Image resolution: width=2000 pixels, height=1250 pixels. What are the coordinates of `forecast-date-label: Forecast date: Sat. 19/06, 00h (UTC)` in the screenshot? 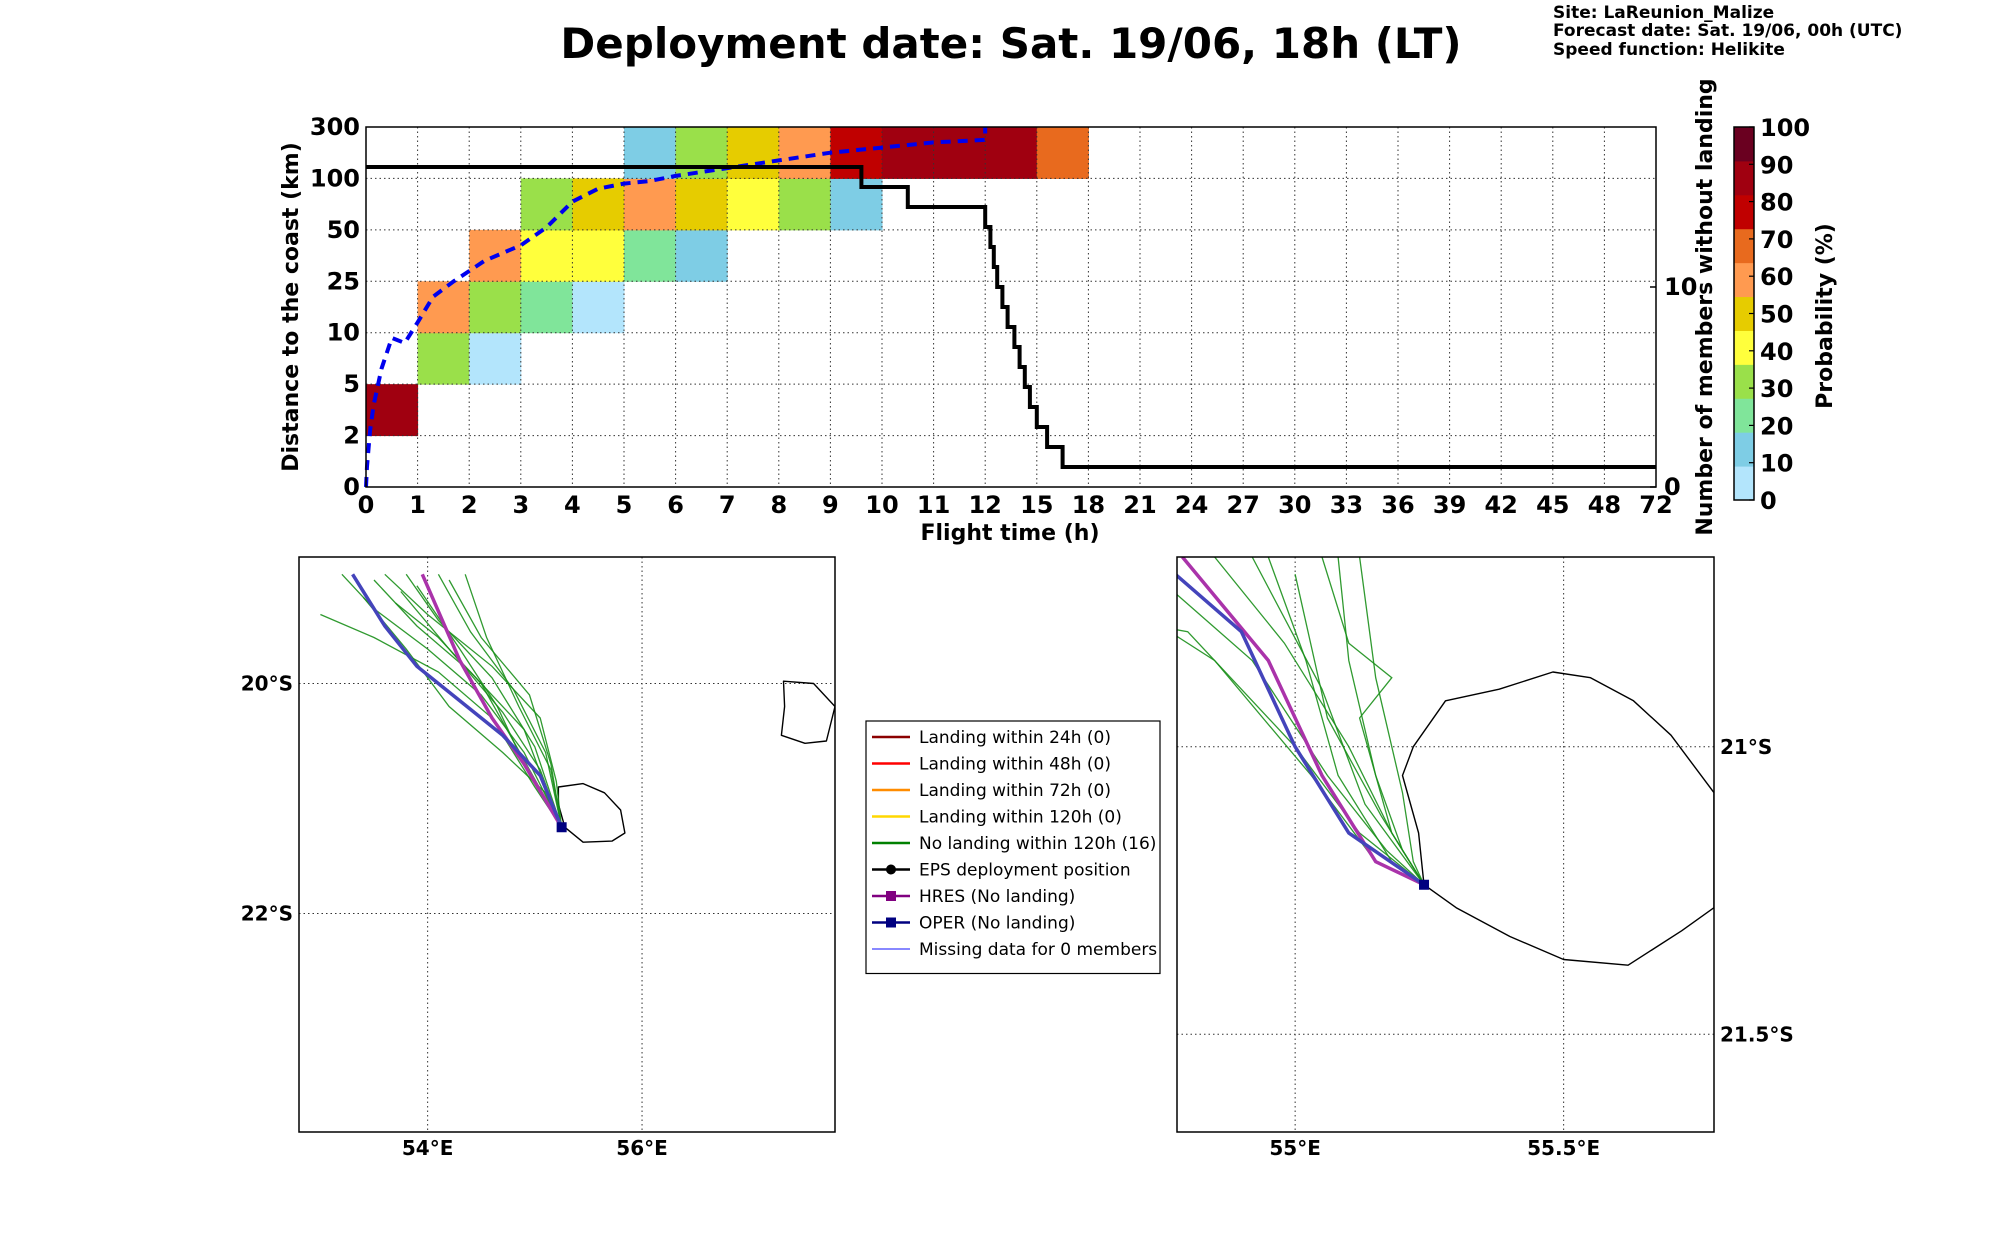 It's located at (1727, 31).